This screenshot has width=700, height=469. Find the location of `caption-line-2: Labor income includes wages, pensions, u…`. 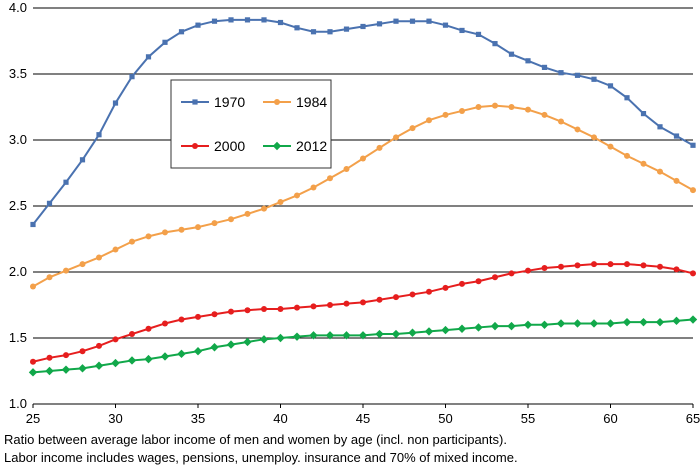

caption-line-2: Labor income includes wages, pensions, u… is located at coordinates (261, 457).